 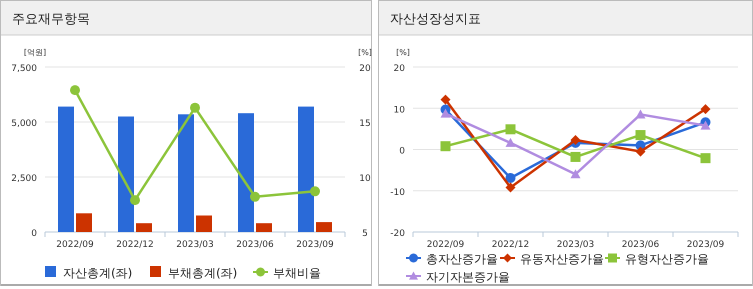 I want to click on legend-label: 총자산증가율, so click(x=462, y=259).